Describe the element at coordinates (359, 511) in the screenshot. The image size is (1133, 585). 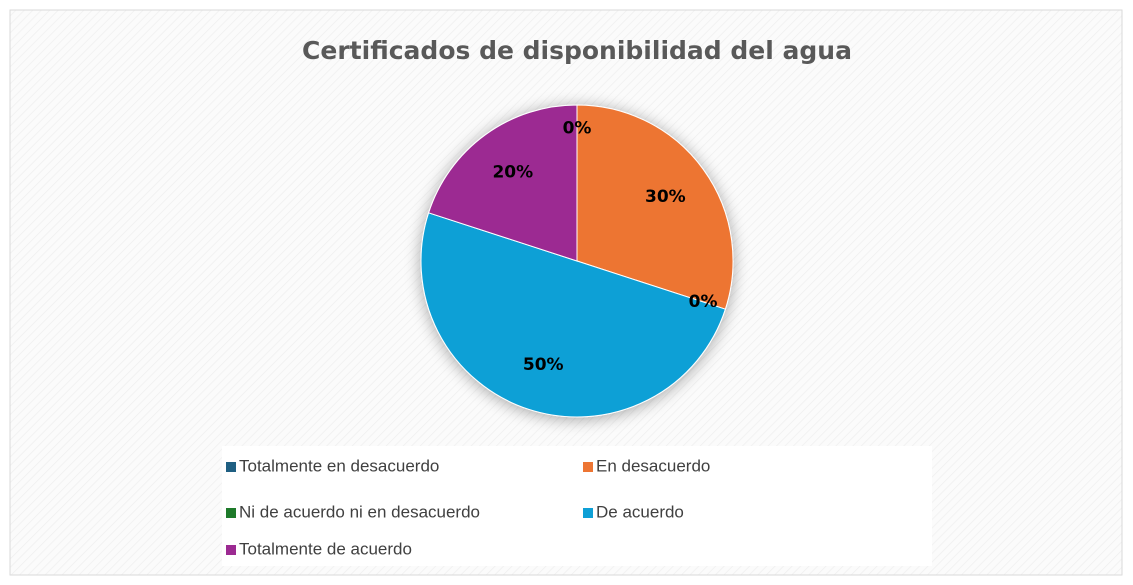
I see `legend-label: Ni de acuerdo ni en desacuerdo` at that location.